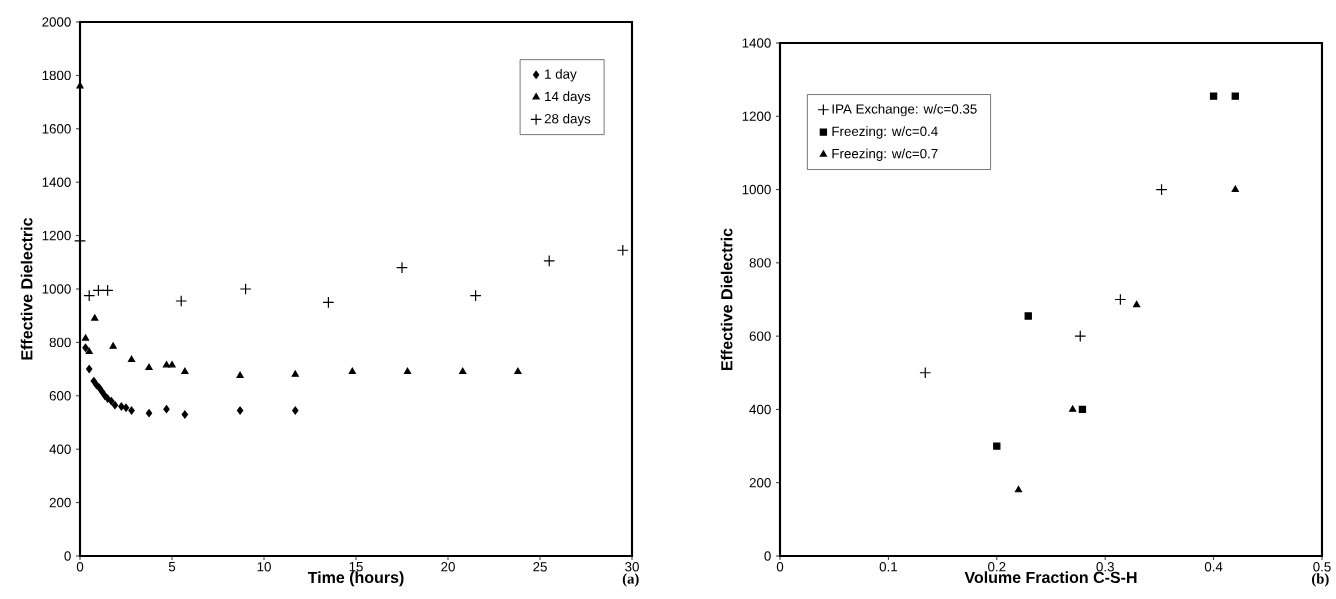  Describe the element at coordinates (888, 567) in the screenshot. I see `x-tick-label: 0.1` at that location.